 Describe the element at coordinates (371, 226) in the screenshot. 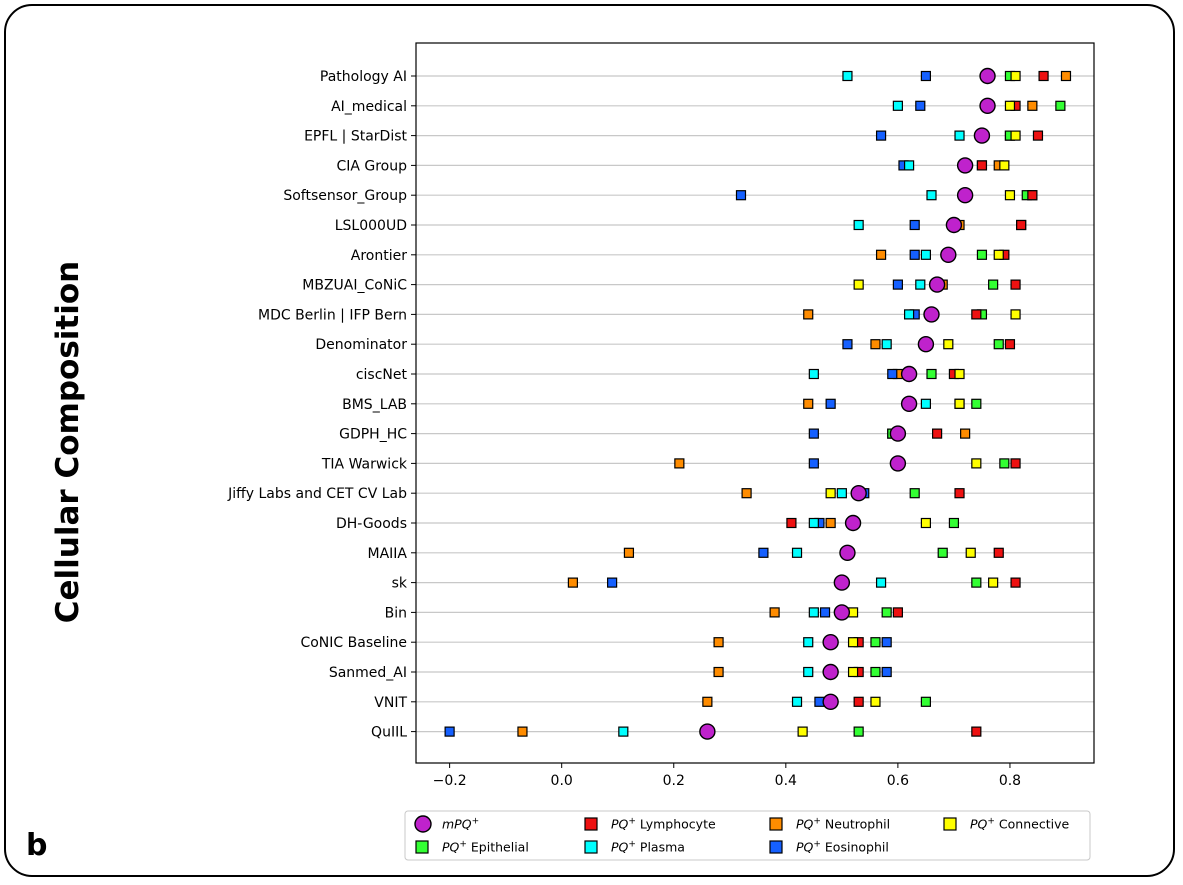

I see `category-label: LSL000UD` at that location.